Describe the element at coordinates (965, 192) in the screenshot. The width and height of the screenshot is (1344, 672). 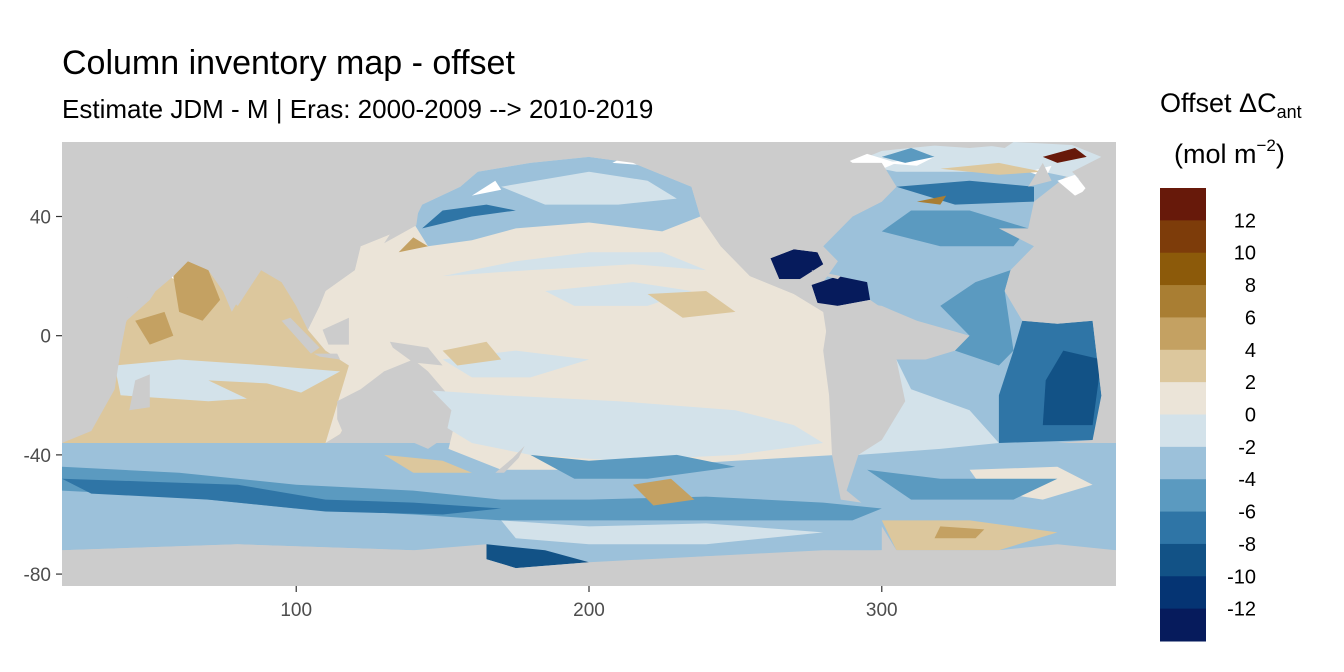
I see `north-atlantic-current` at that location.